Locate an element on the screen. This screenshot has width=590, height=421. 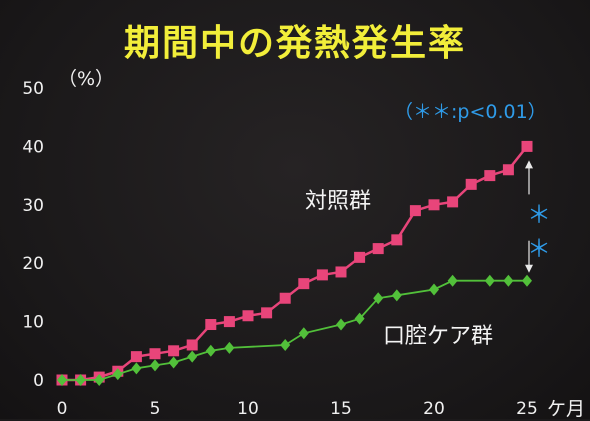
y-tick-label: 20 is located at coordinates (33, 264).